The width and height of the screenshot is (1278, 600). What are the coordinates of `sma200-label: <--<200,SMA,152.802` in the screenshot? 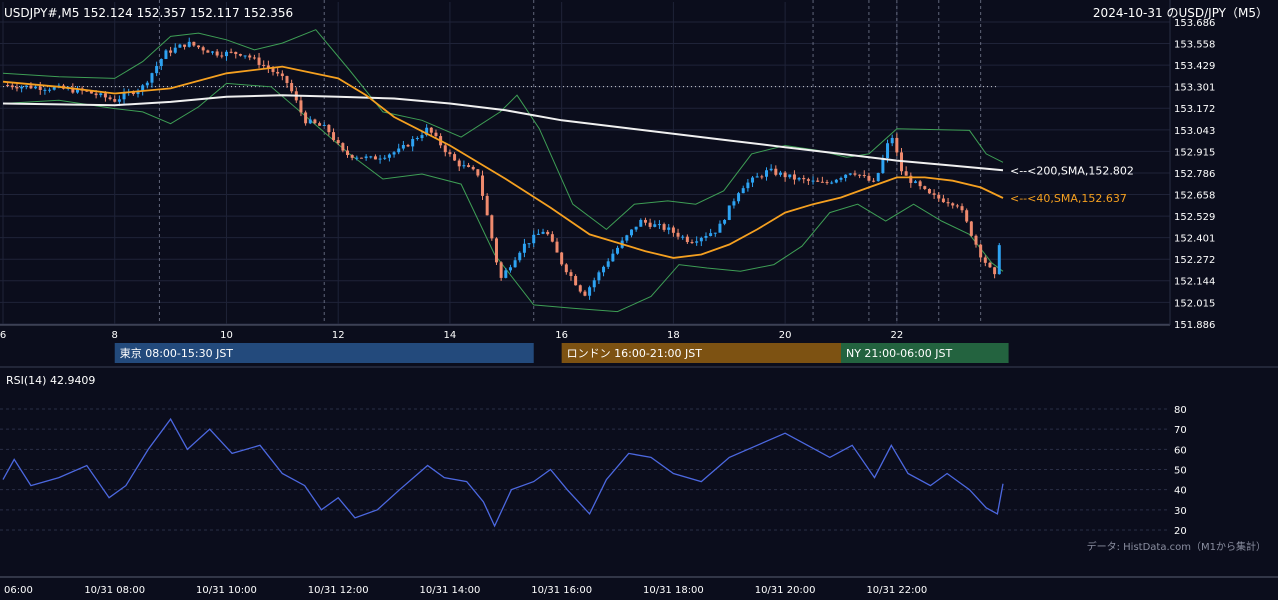 It's located at (1072, 170).